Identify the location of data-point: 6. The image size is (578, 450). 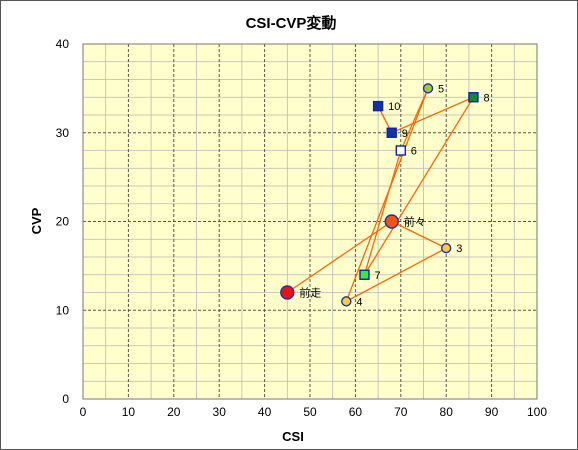
(406, 151).